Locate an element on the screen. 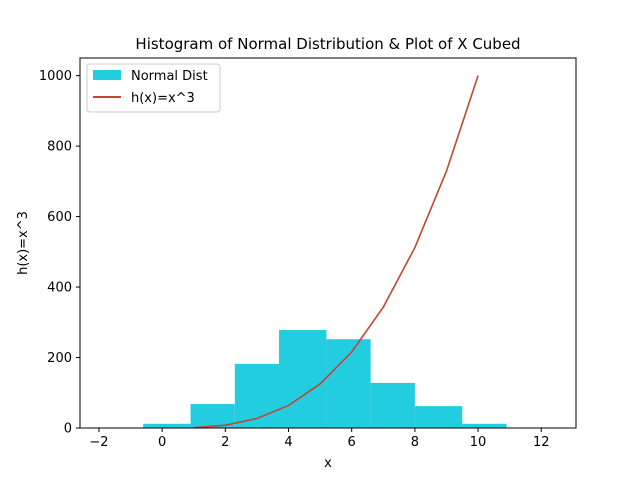 This screenshot has height=480, width=640. x-tick-label: 2 is located at coordinates (225, 442).